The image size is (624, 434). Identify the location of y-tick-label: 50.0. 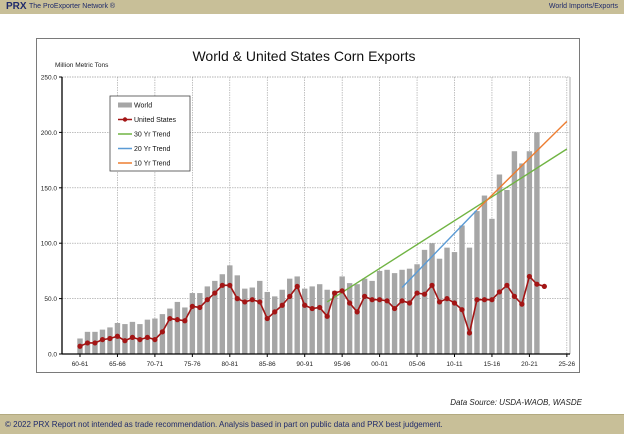
(50, 299).